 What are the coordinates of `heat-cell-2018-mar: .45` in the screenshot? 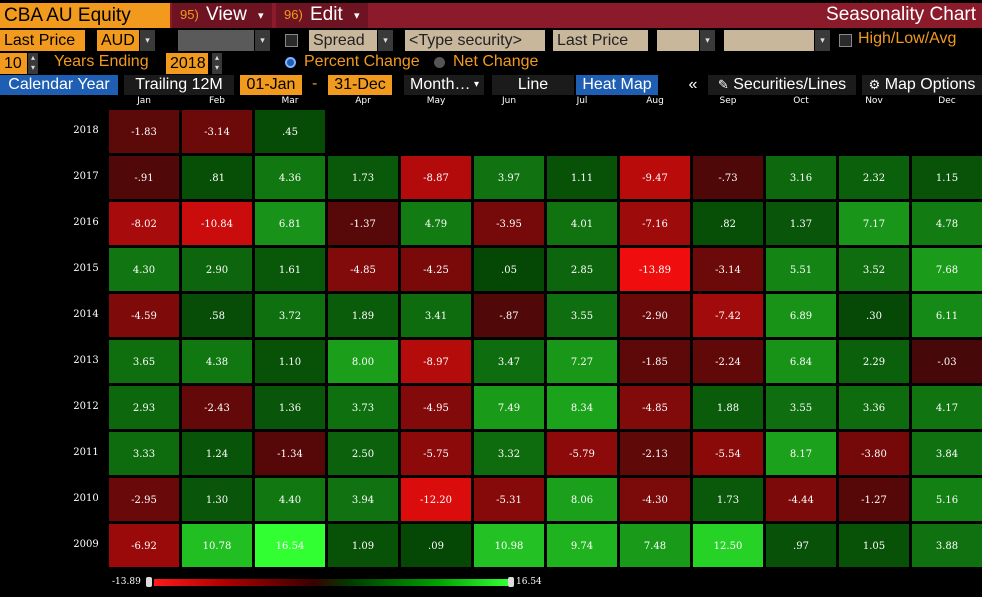 It's located at (290, 131).